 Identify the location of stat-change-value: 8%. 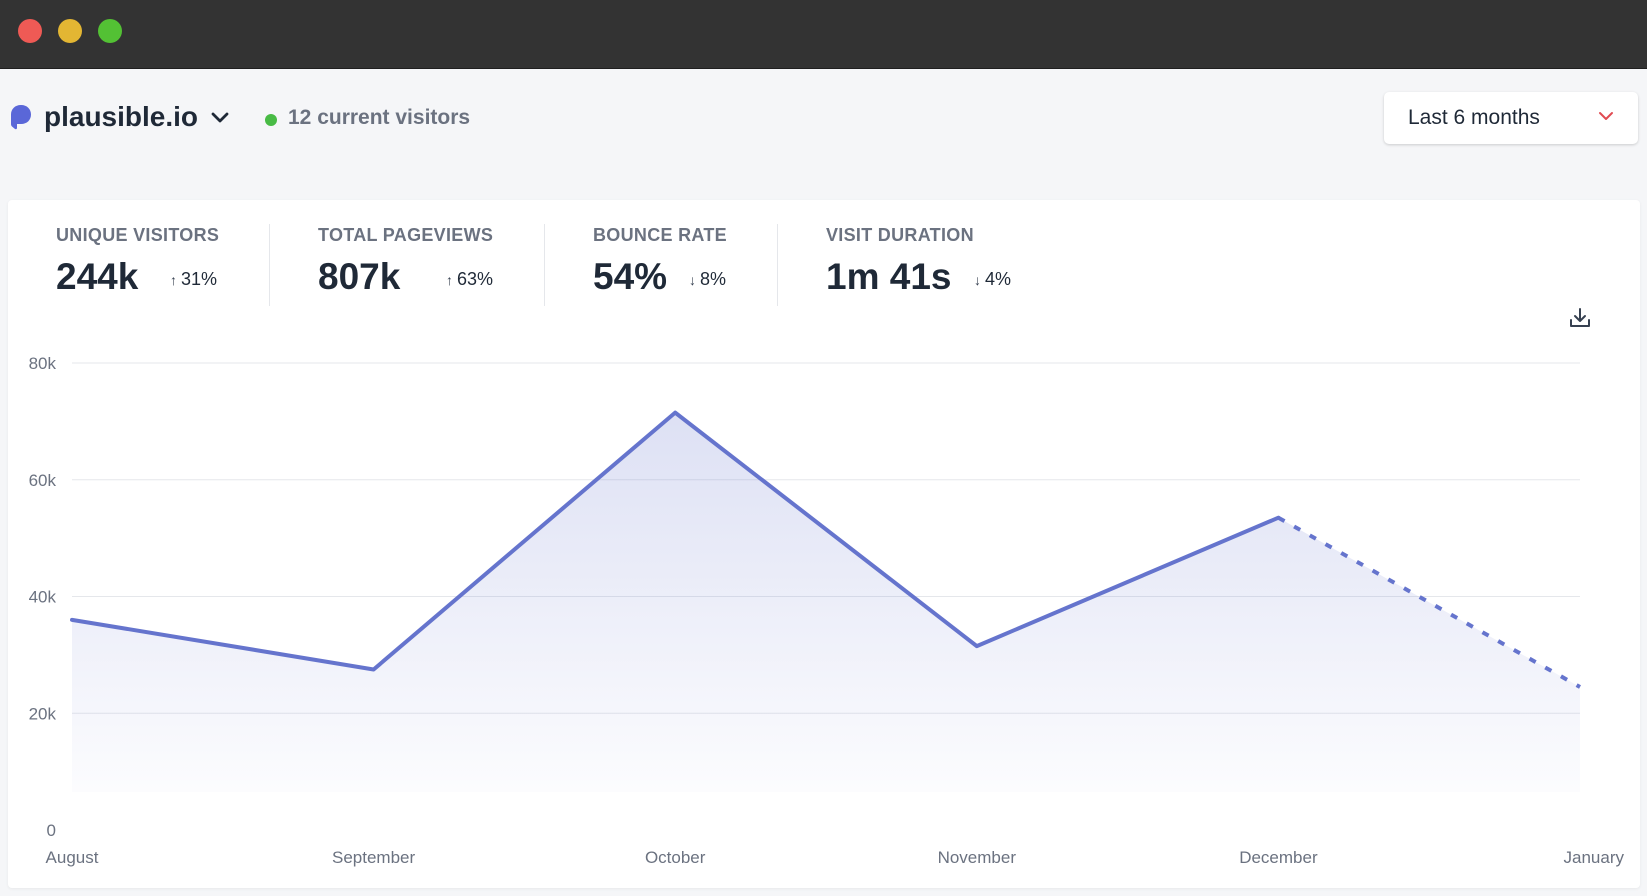
(713, 279).